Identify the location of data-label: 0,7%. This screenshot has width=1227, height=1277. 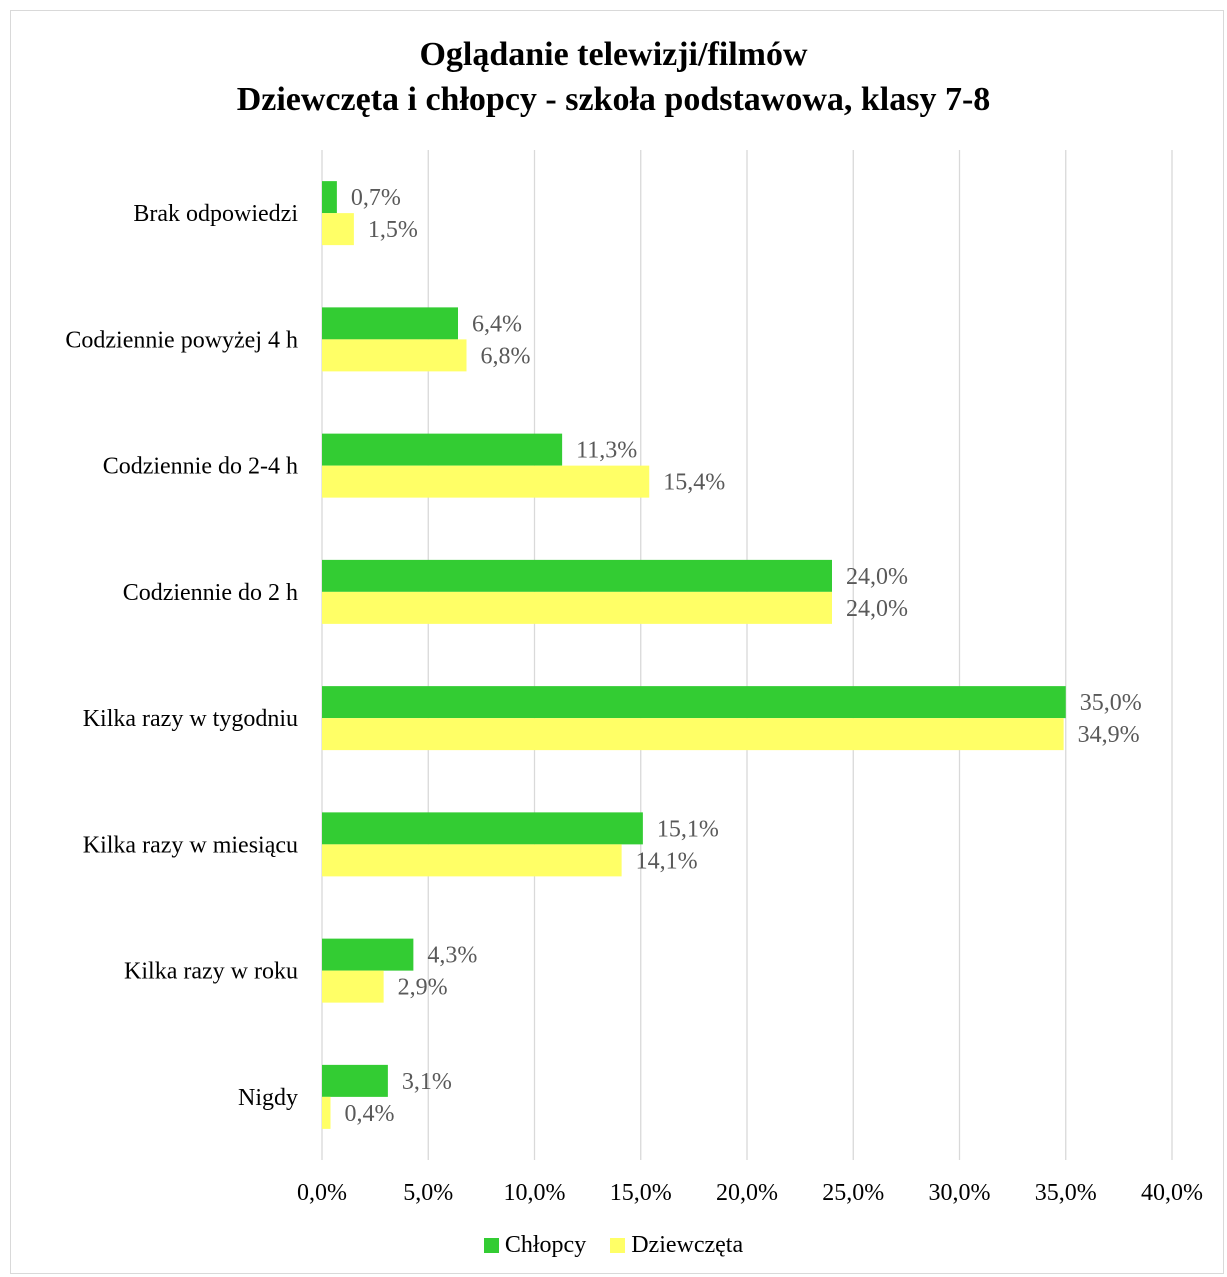
(376, 198).